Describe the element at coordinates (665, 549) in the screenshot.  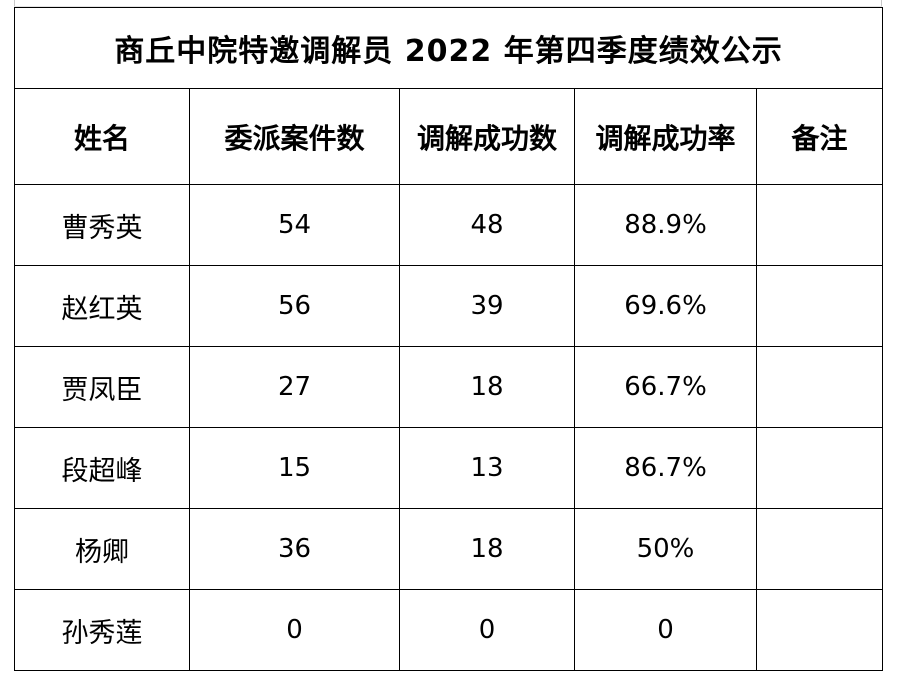
I see `cell-rate: 50%` at that location.